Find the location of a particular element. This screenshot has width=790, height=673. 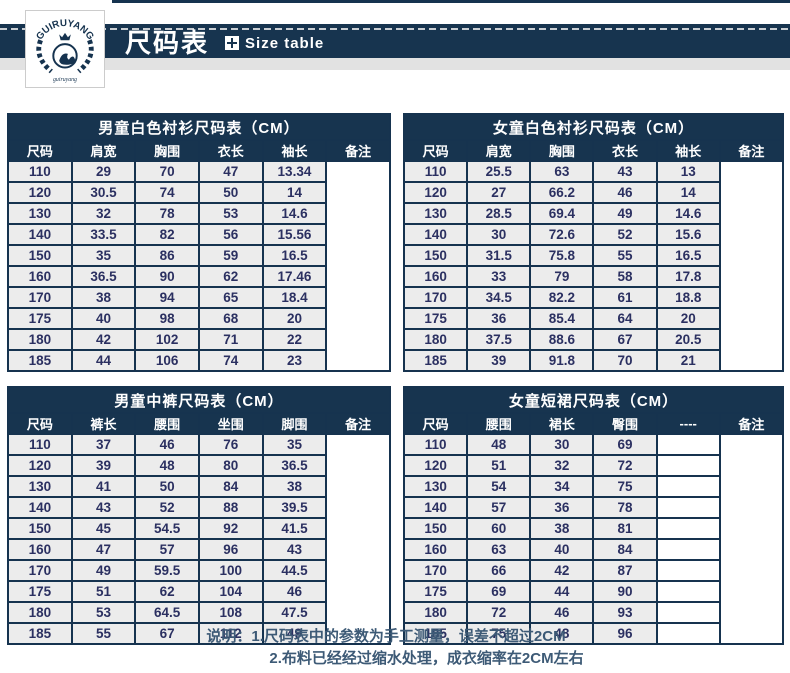

table-cell: 67 is located at coordinates (625, 339).